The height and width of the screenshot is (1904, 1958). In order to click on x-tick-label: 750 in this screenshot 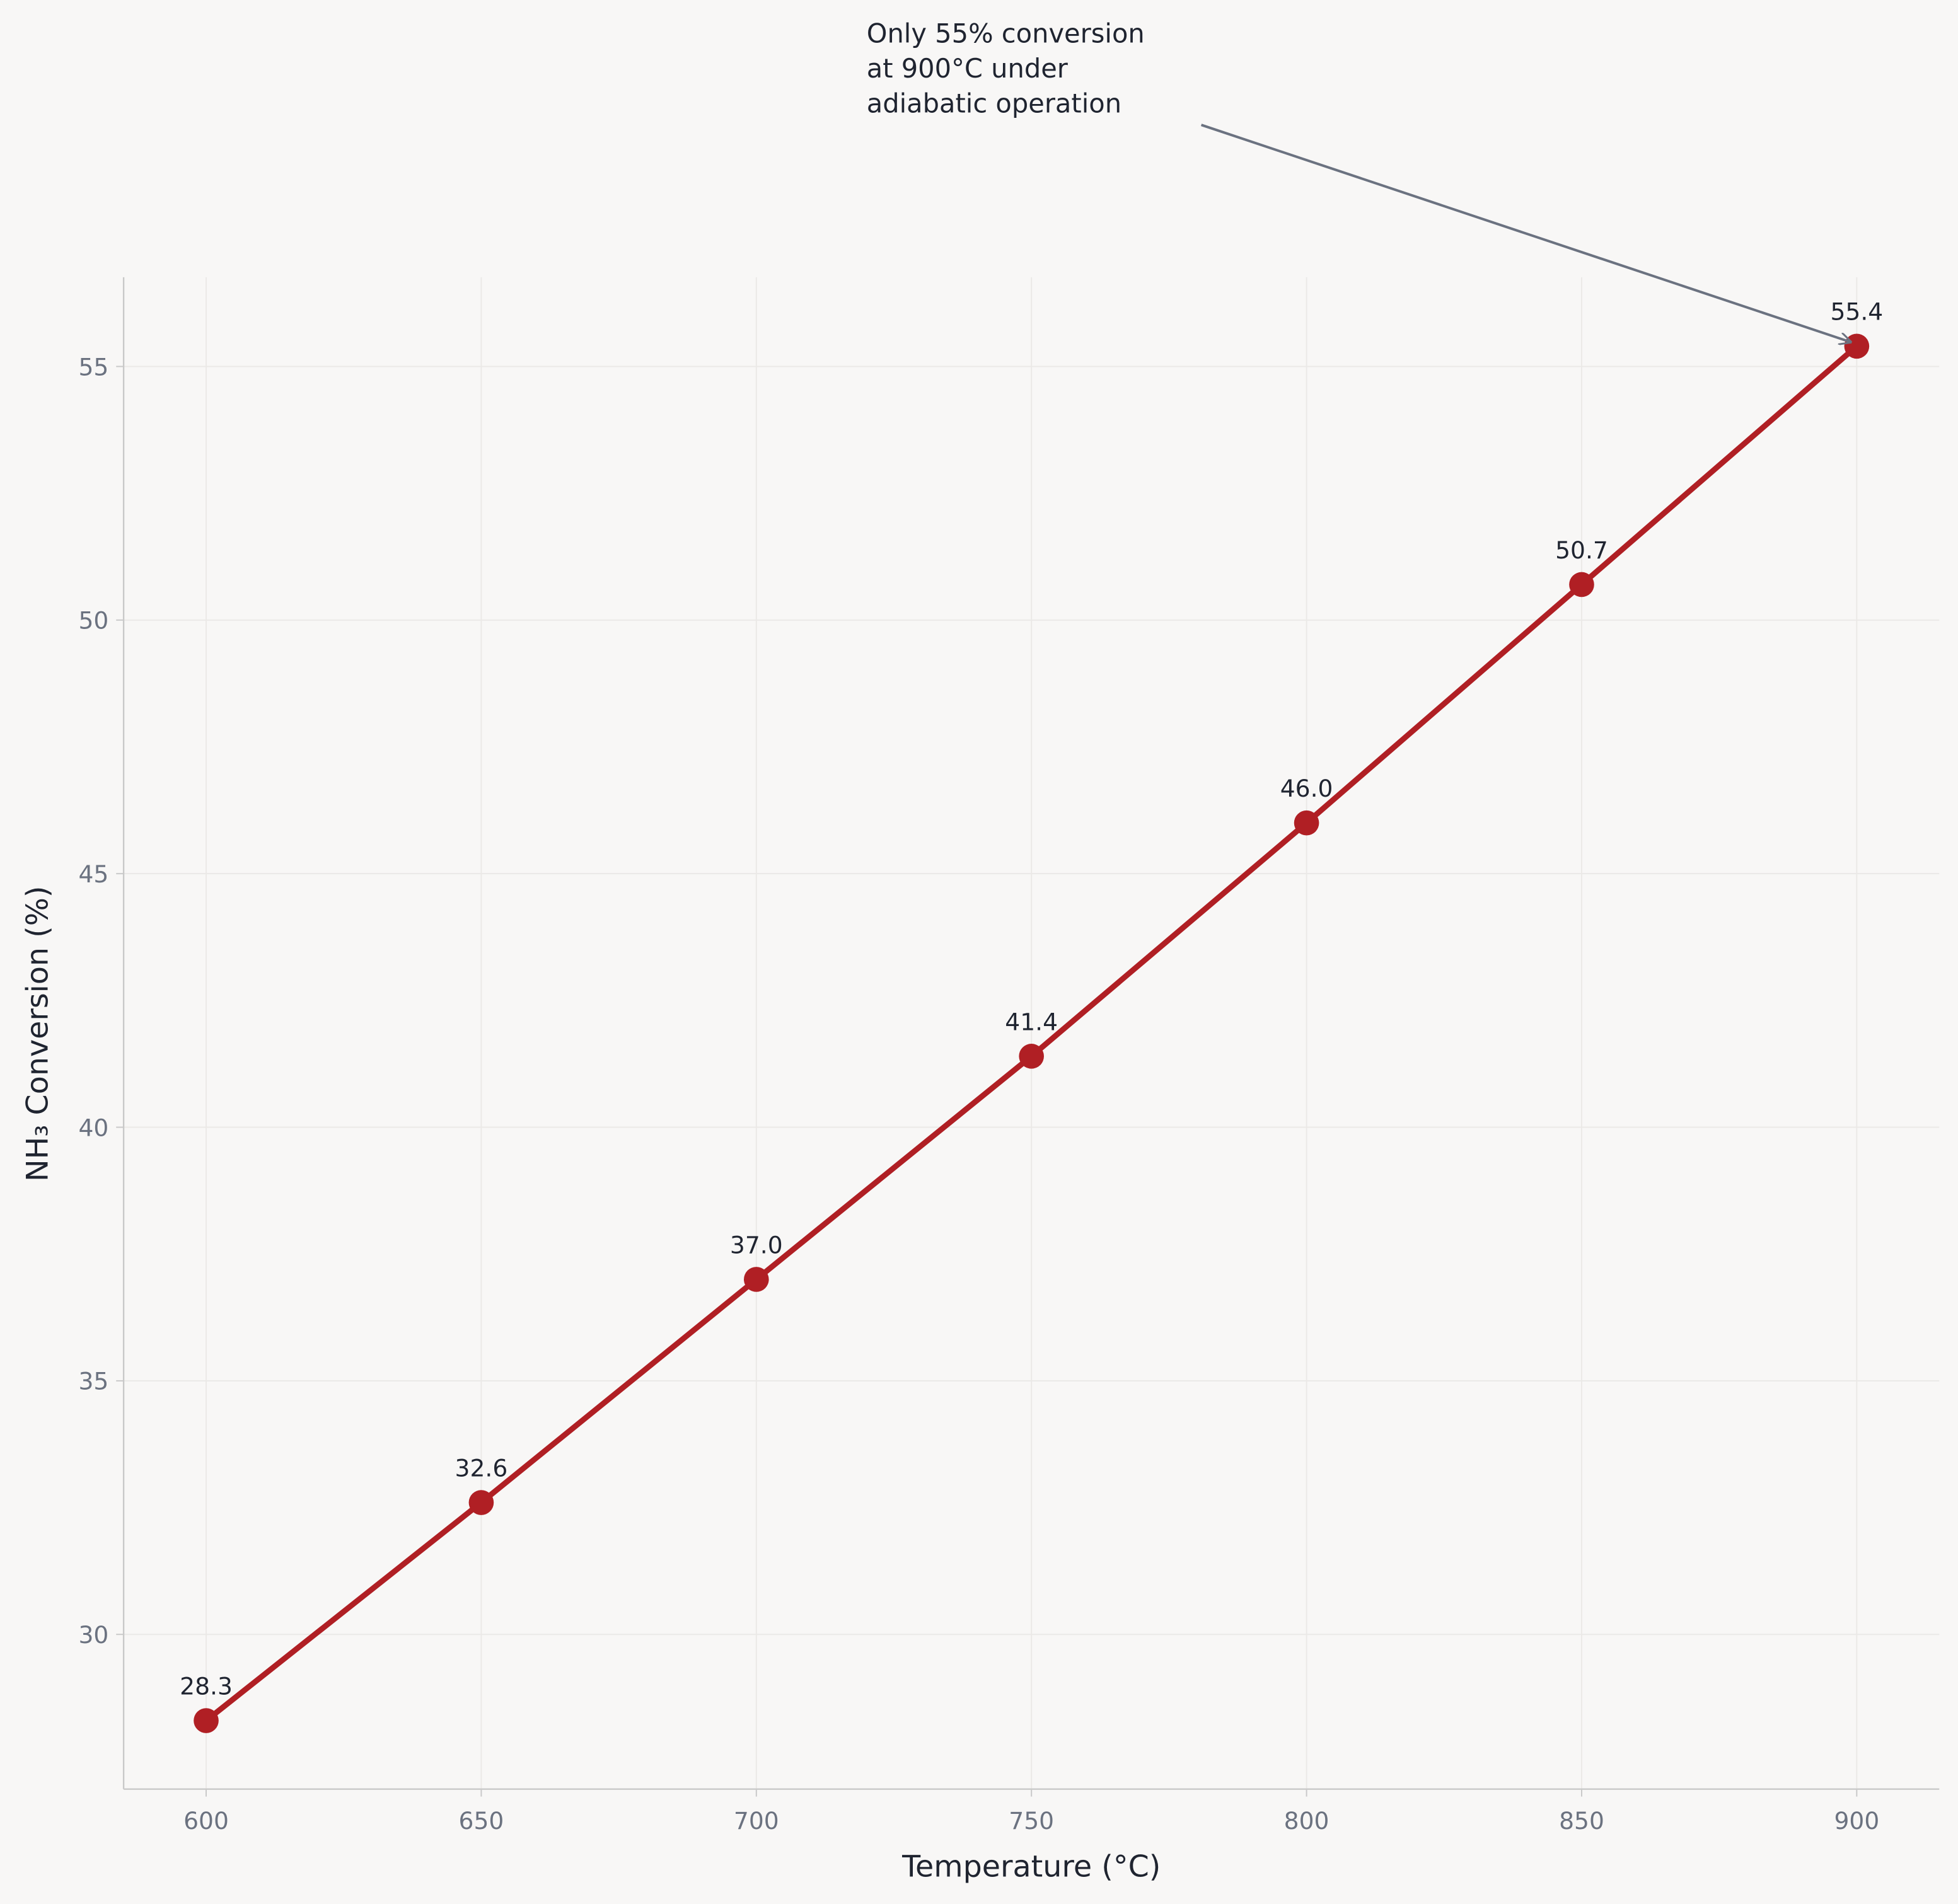, I will do `click(1031, 1821)`.